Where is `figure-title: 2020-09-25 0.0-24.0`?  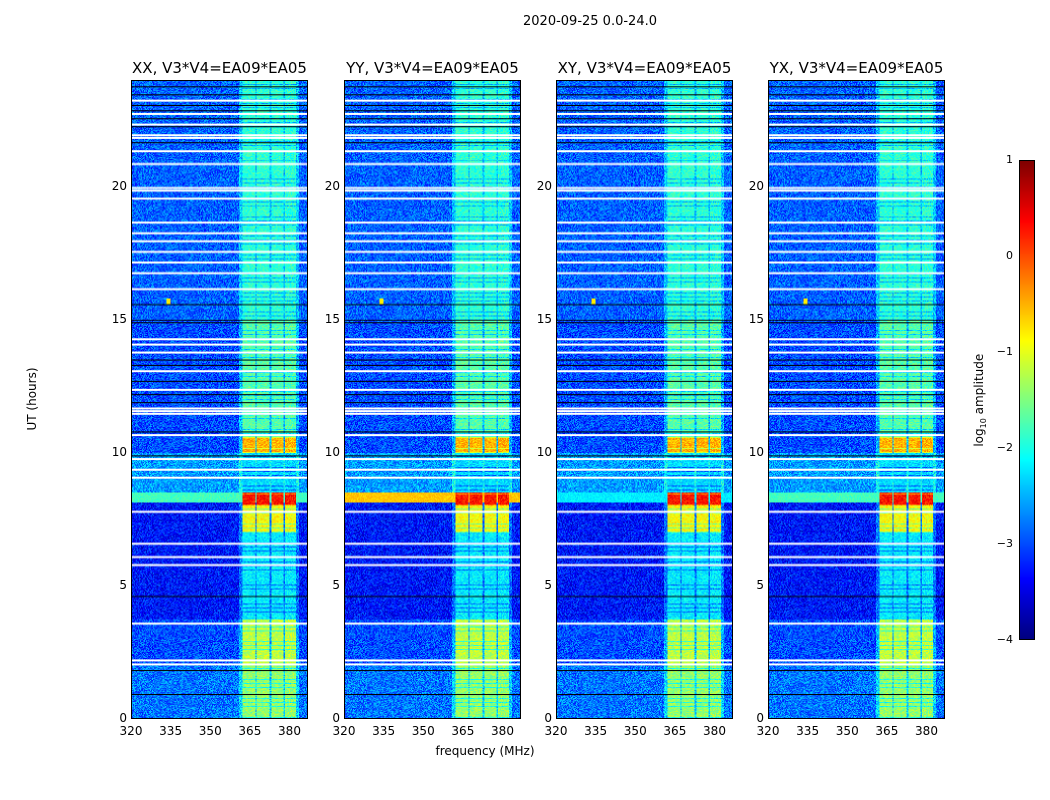 figure-title: 2020-09-25 0.0-24.0 is located at coordinates (590, 21).